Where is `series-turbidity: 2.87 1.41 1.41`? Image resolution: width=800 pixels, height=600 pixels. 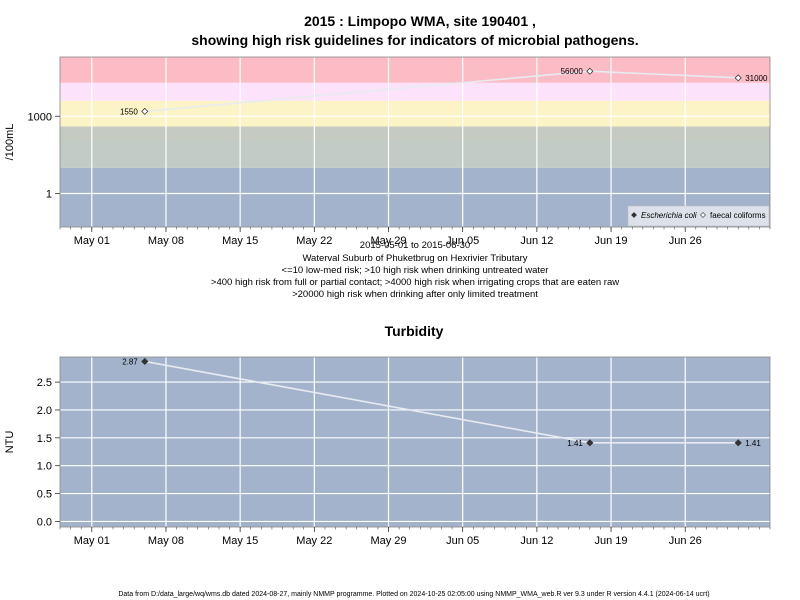
series-turbidity: 2.87 1.41 1.41 is located at coordinates (441, 402).